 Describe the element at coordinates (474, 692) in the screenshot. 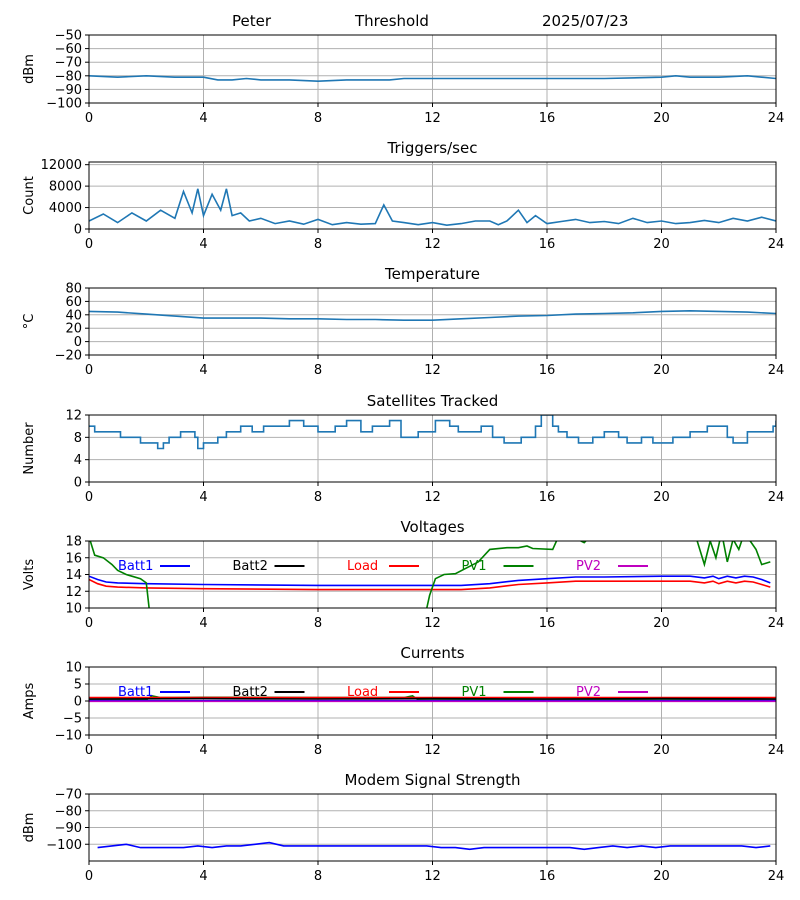

I see `currents-legend-label: PV1` at that location.